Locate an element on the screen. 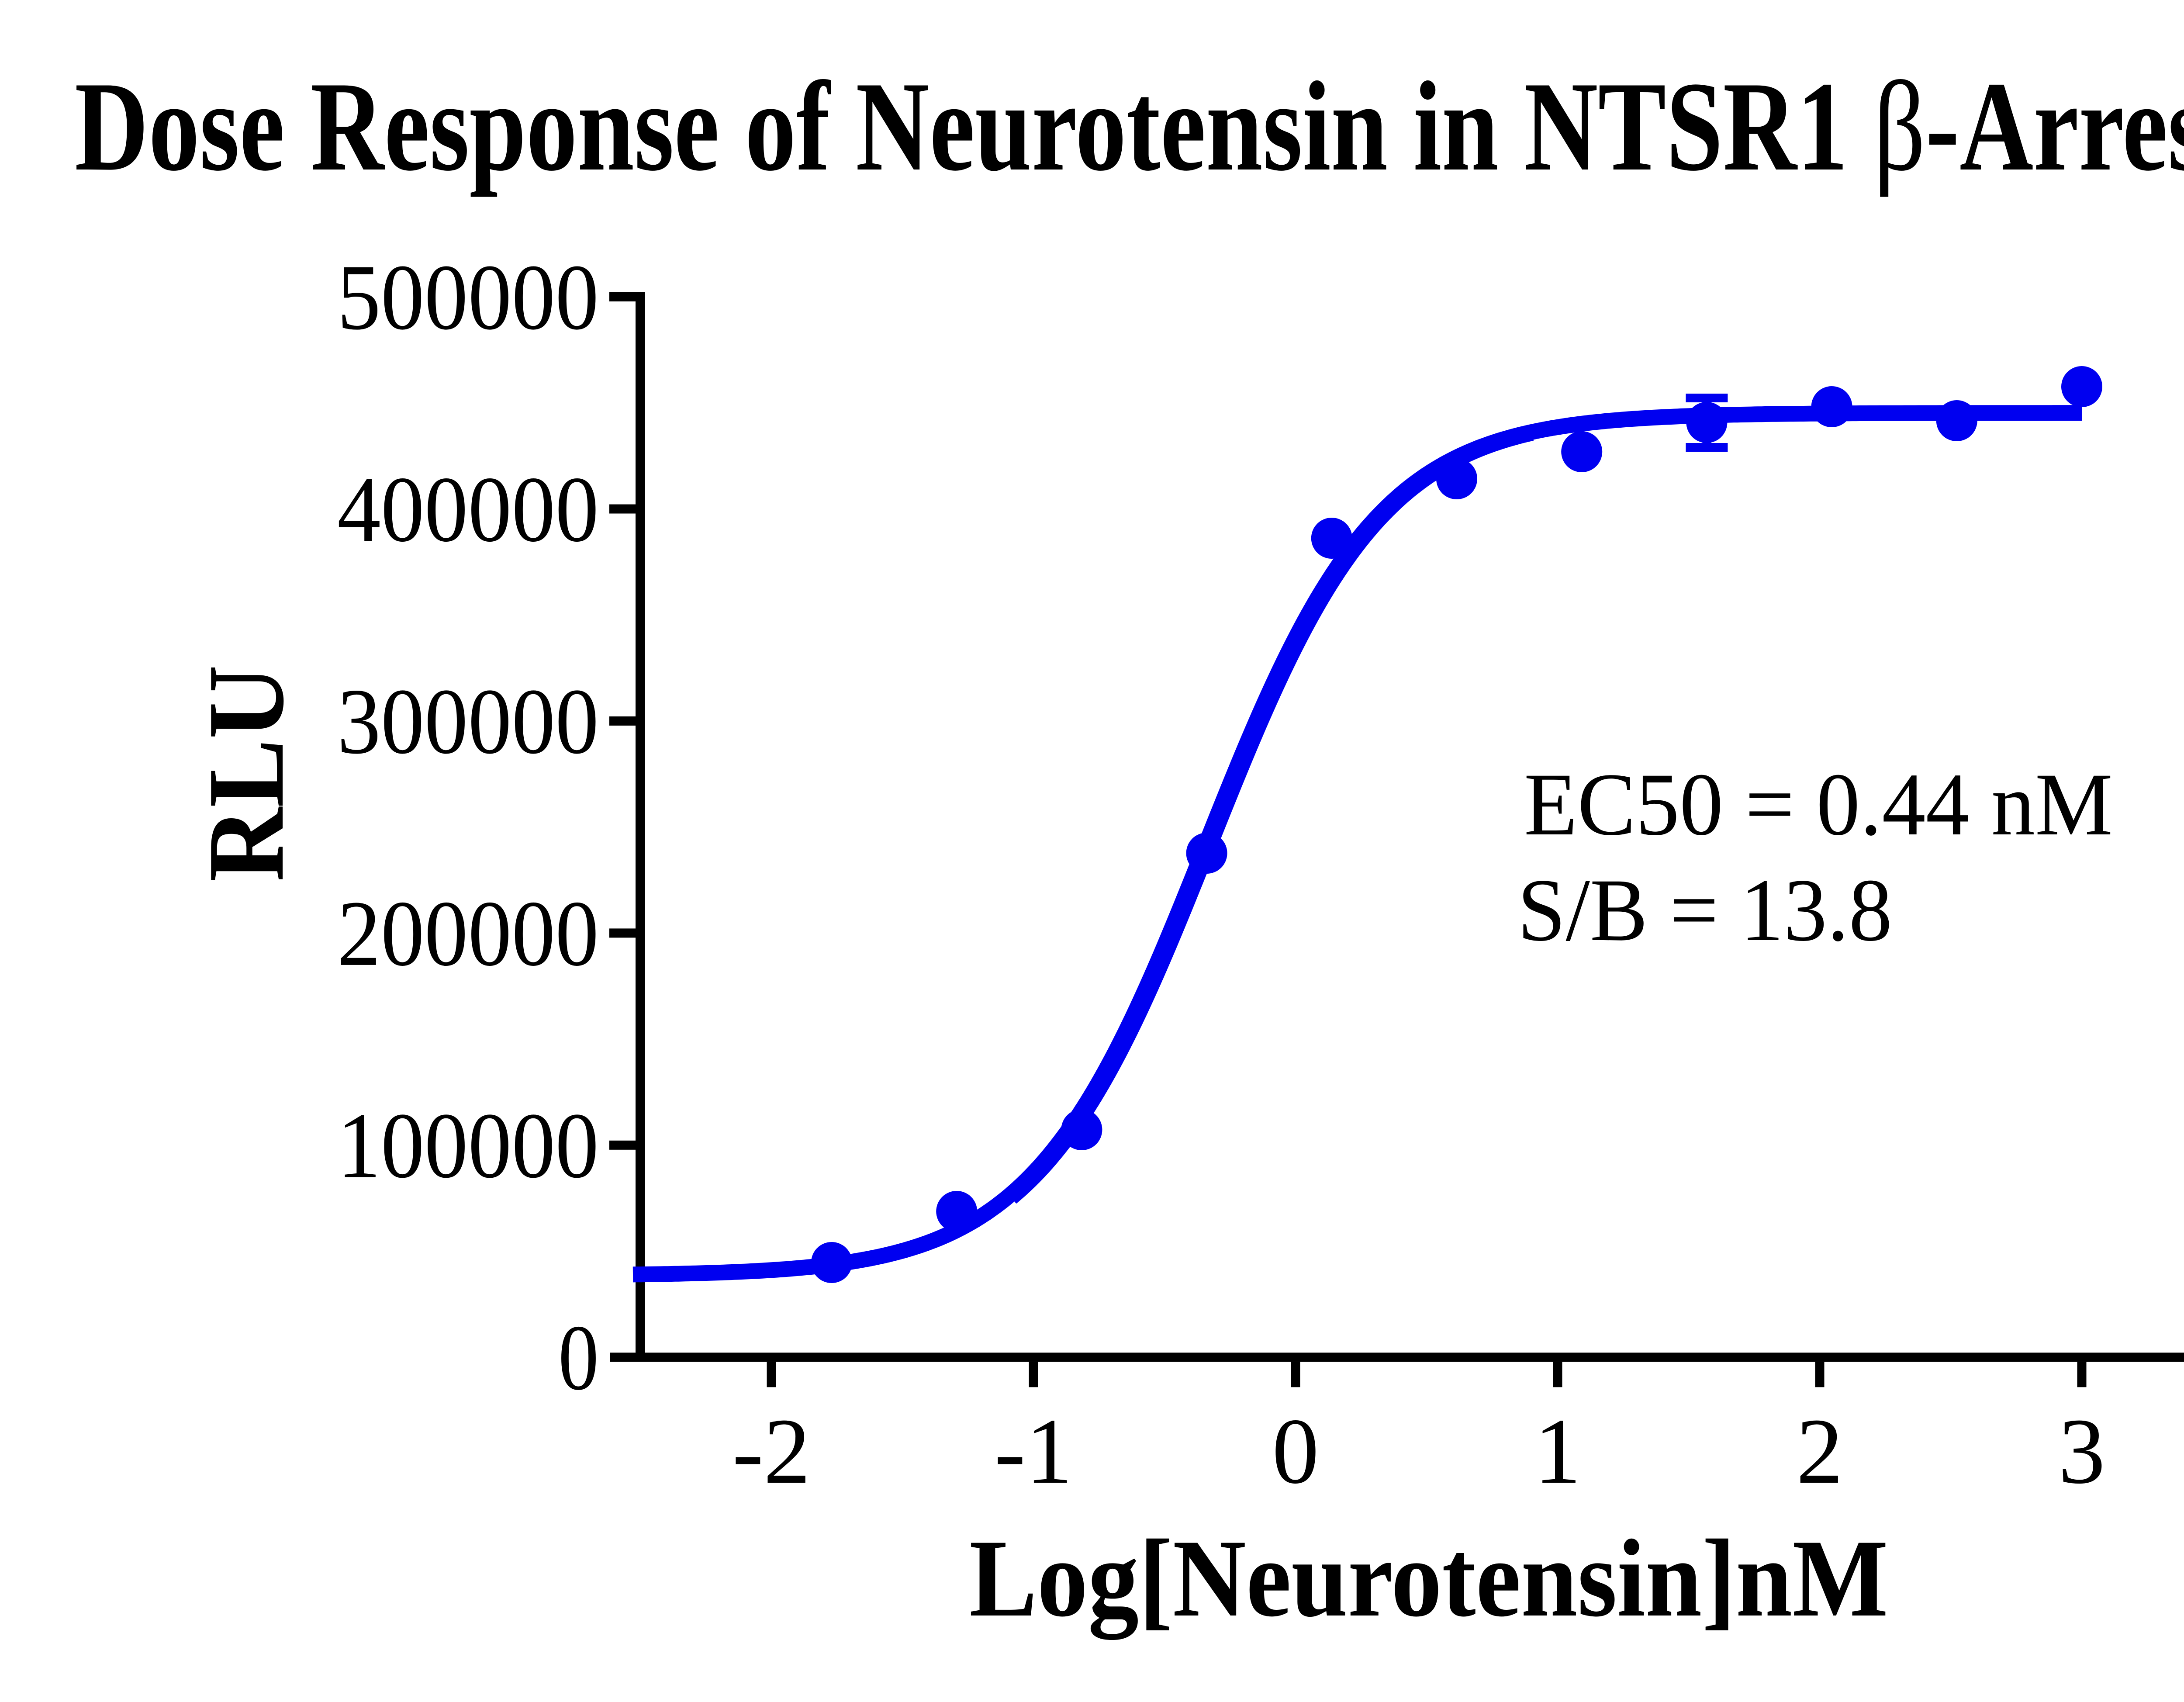 This screenshot has width=2184, height=1702. svg-text: -2 is located at coordinates (771, 1451).